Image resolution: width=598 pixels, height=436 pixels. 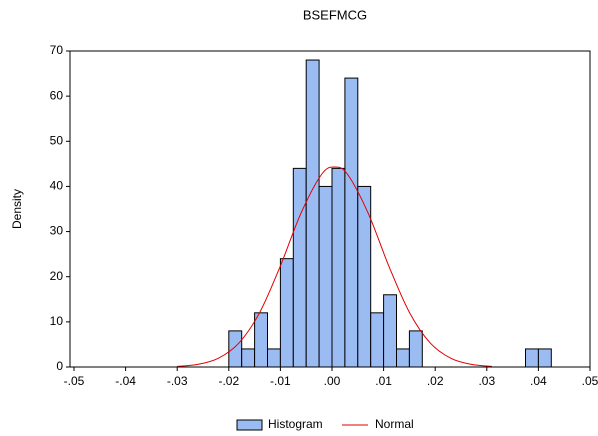 I want to click on x-tick-label: .00, so click(x=332, y=381).